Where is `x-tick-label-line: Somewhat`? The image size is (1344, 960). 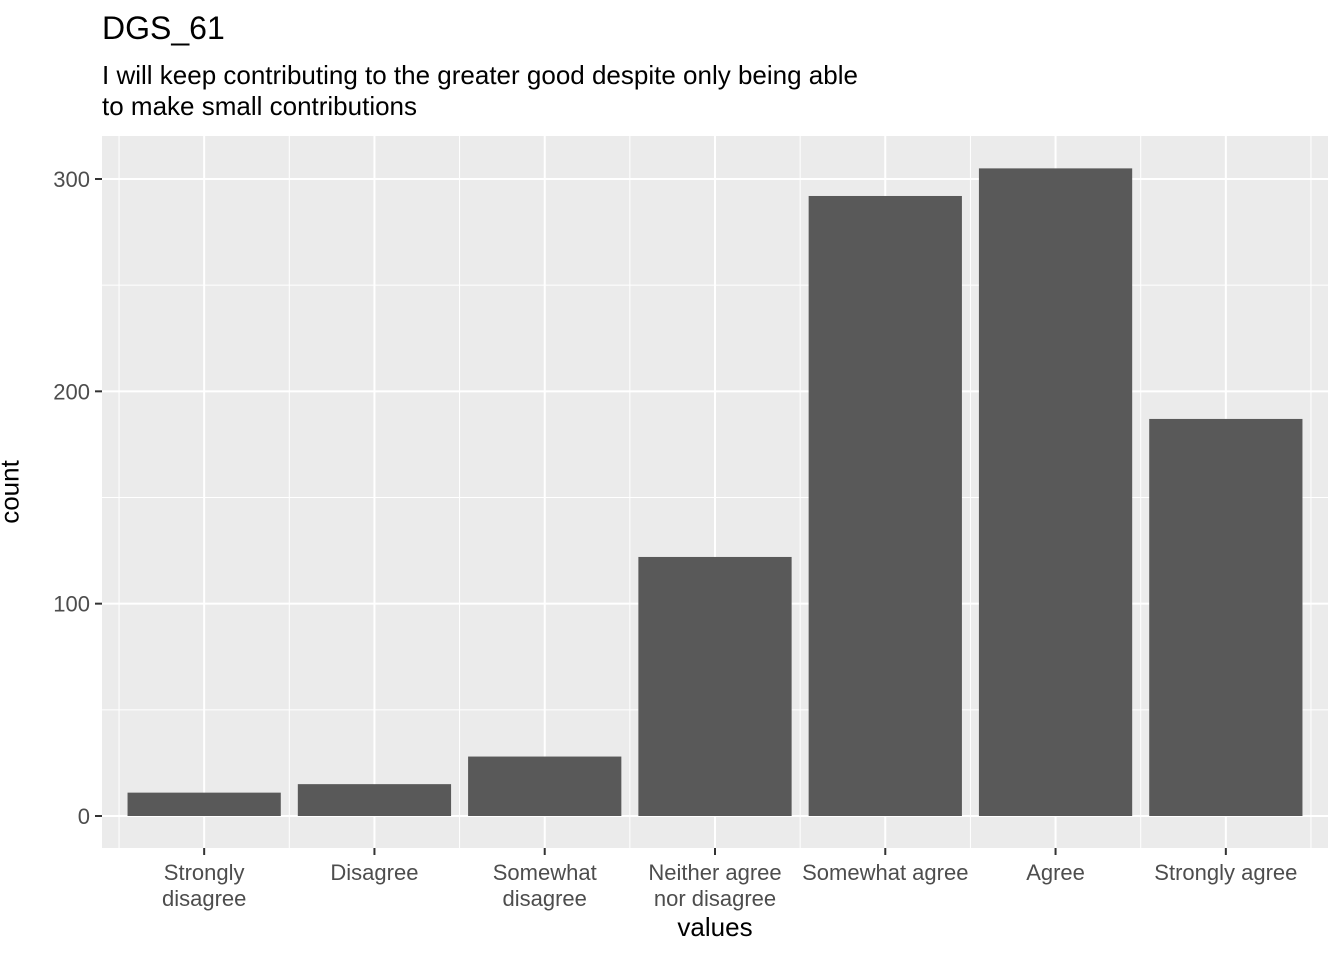
x-tick-label-line: Somewhat is located at coordinates (545, 872).